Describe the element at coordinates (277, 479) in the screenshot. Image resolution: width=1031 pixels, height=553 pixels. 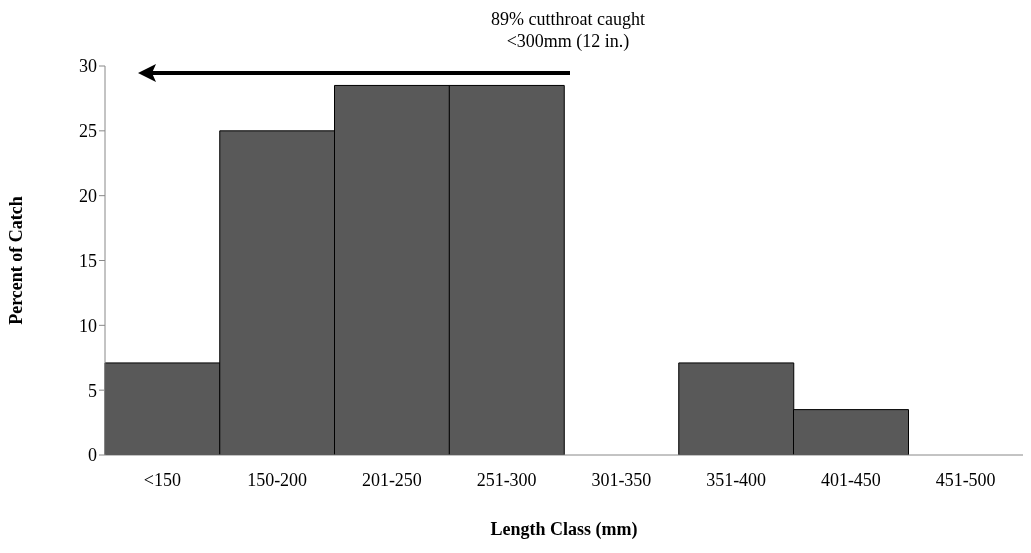
I see `x-tick-label: 150-200` at that location.